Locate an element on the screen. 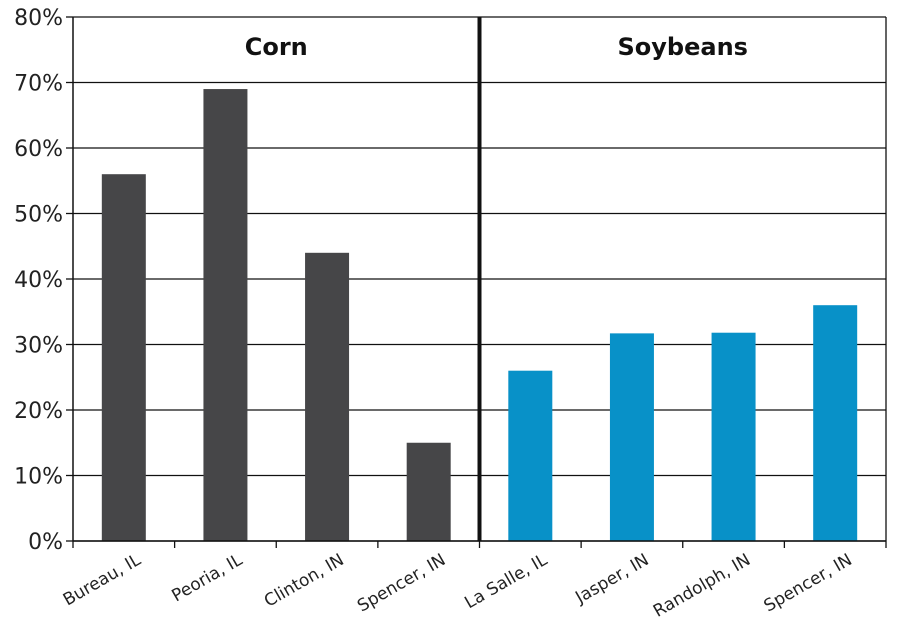 The width and height of the screenshot is (902, 618). panel-title-corn: Corn is located at coordinates (276, 47).